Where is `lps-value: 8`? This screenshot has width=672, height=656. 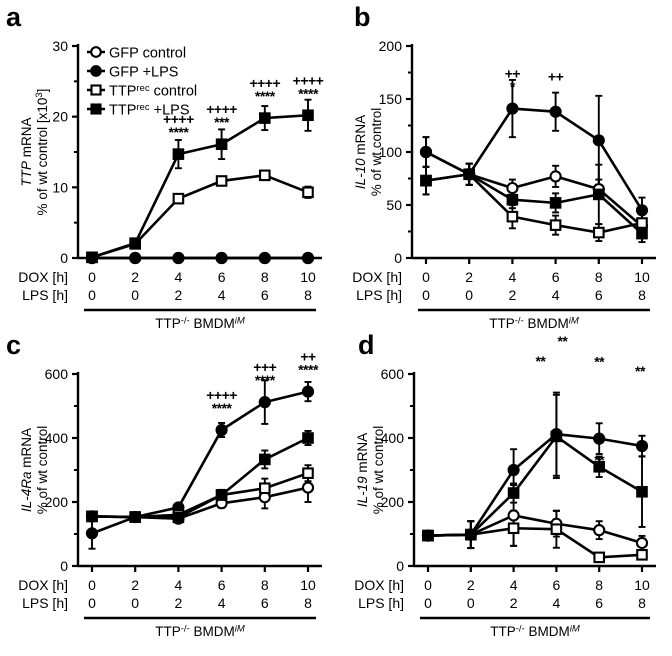
lps-value: 8 is located at coordinates (642, 603).